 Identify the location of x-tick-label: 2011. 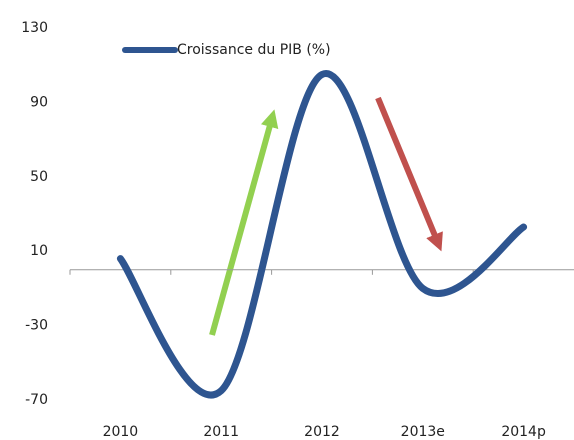
(221, 432).